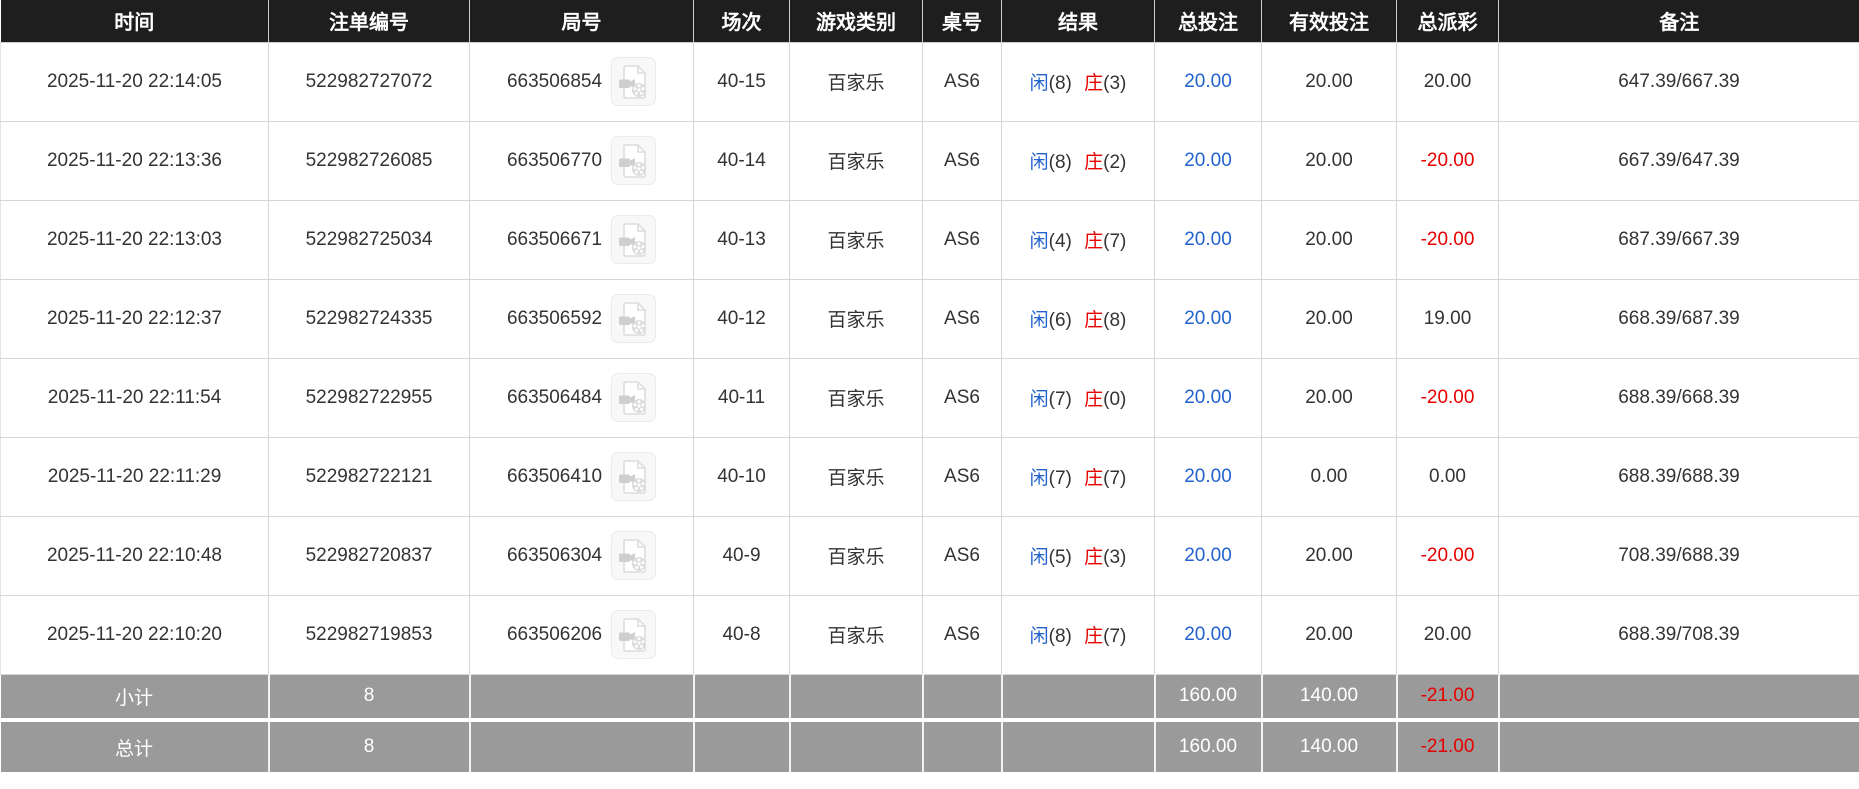  I want to click on cell-round-id: 663506304, so click(581, 555).